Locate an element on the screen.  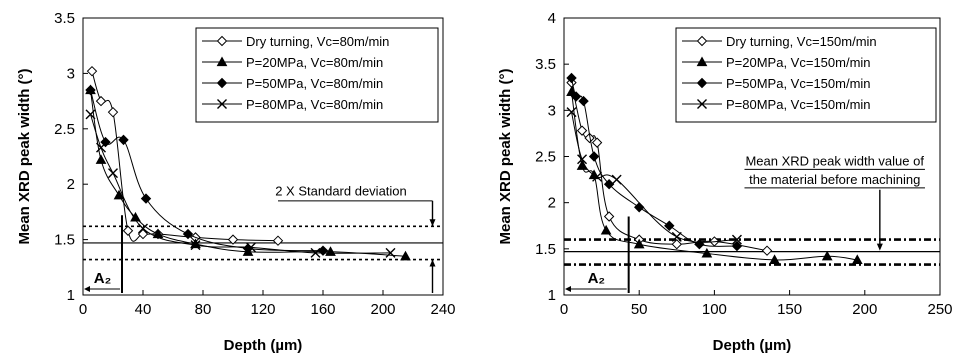
mean-label-line-1: Mean XRD peak width value of is located at coordinates (834, 161).